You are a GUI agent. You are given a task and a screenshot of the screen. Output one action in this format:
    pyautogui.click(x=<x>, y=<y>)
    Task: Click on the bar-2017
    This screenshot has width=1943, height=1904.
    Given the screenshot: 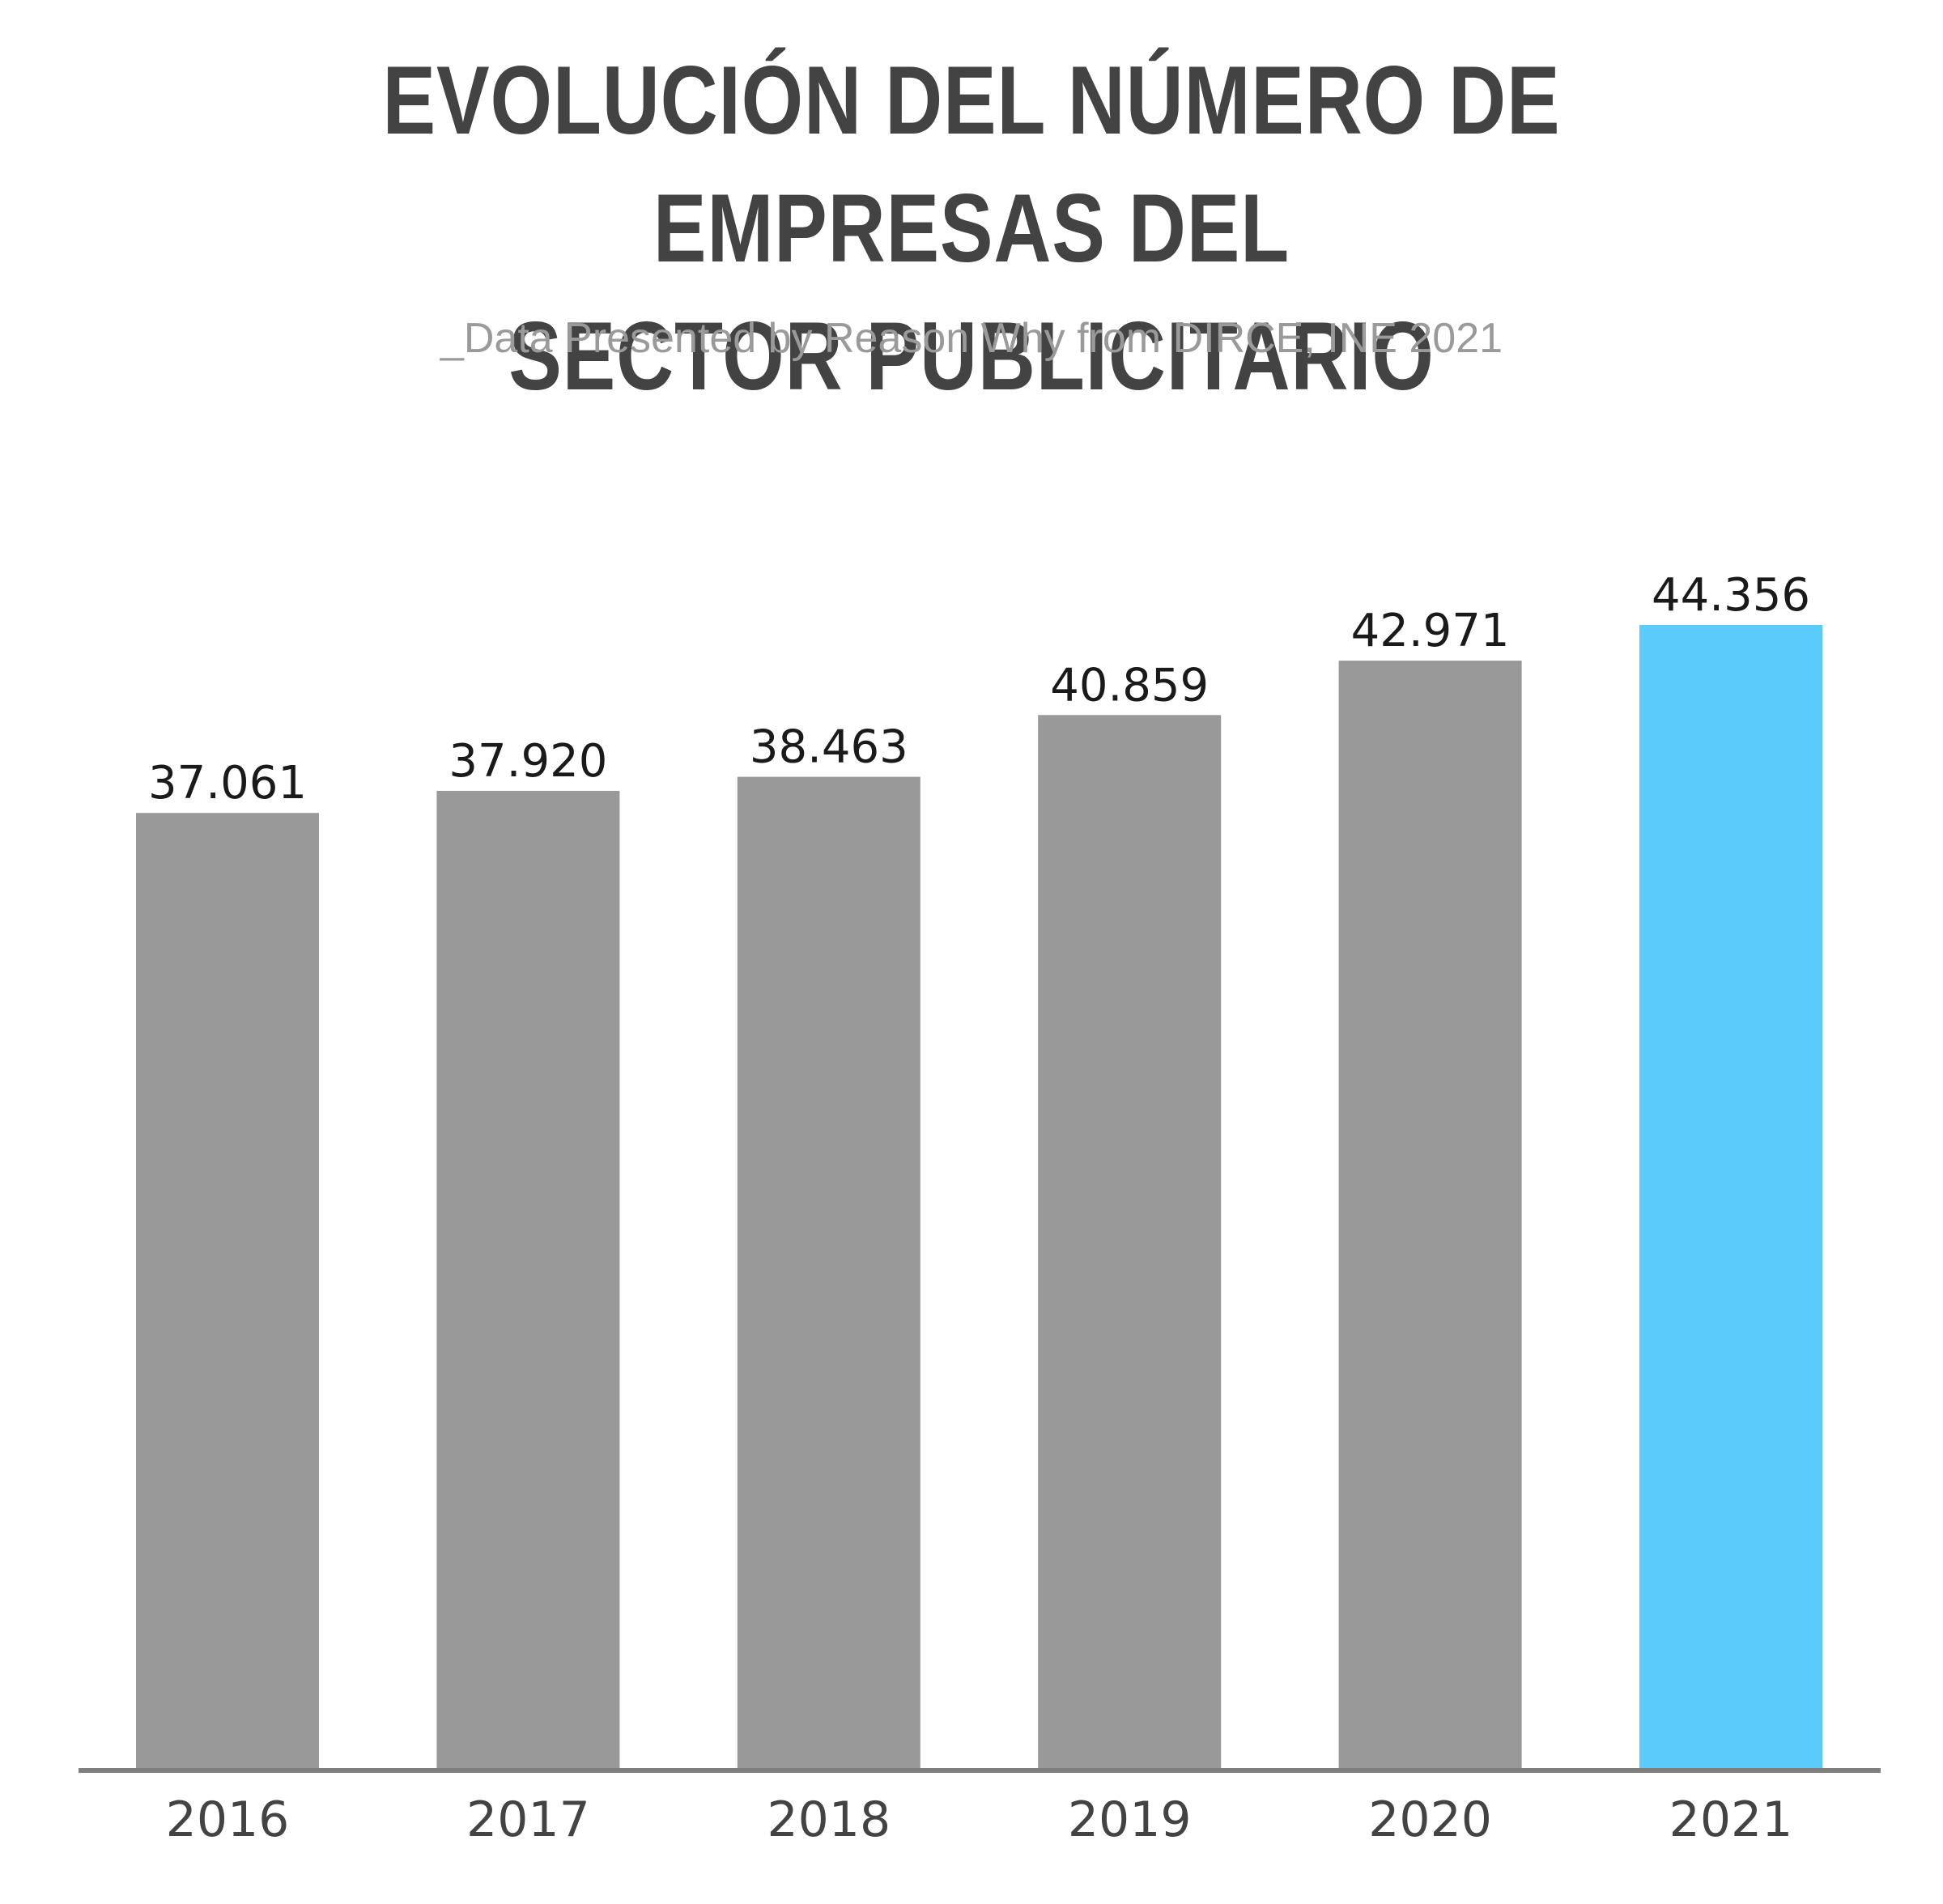 What is the action you would take?
    pyautogui.click(x=528, y=1279)
    